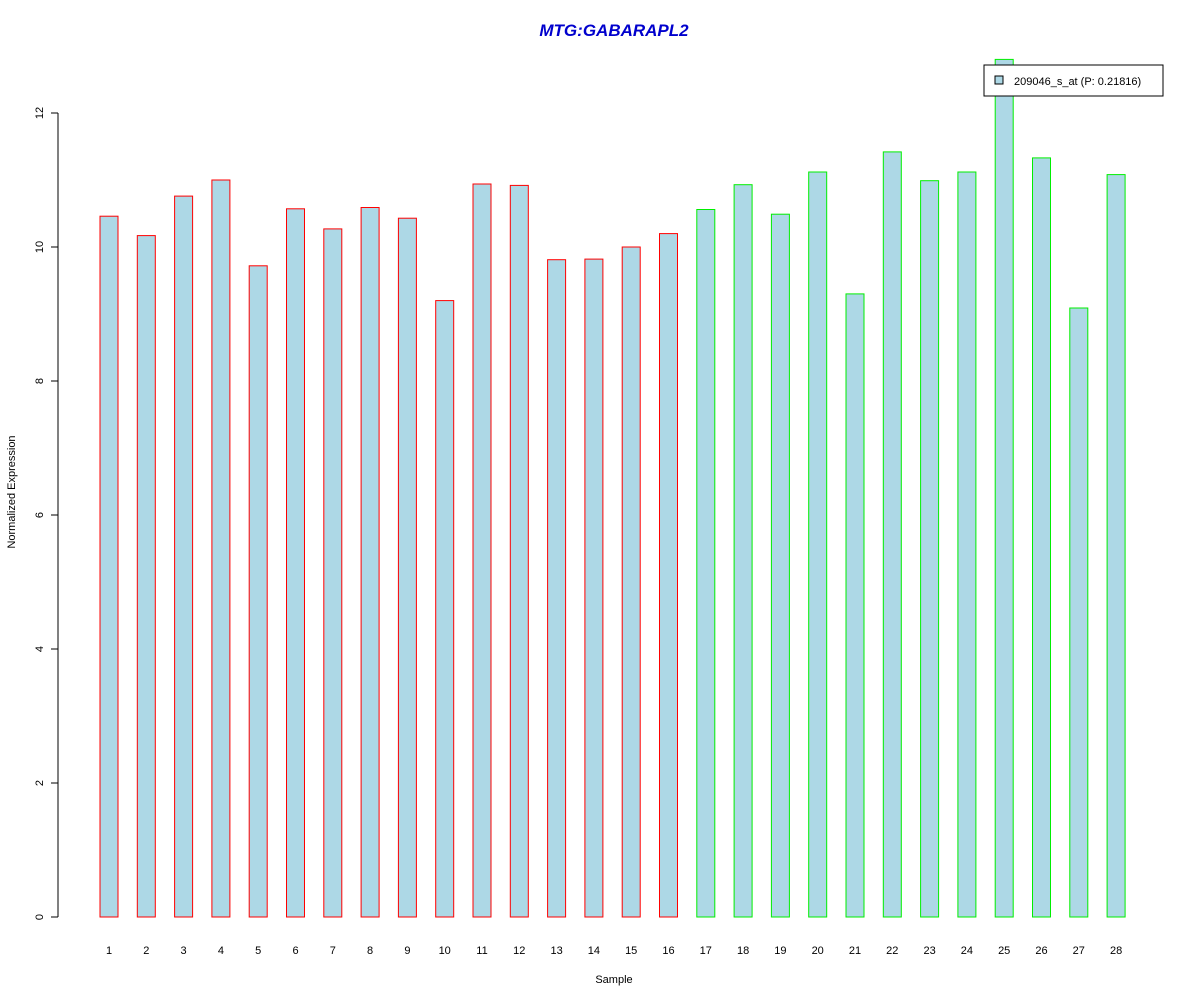 Image resolution: width=1200 pixels, height=1000 pixels. What do you see at coordinates (481, 951) in the screenshot?
I see `x-tick-label: 11` at bounding box center [481, 951].